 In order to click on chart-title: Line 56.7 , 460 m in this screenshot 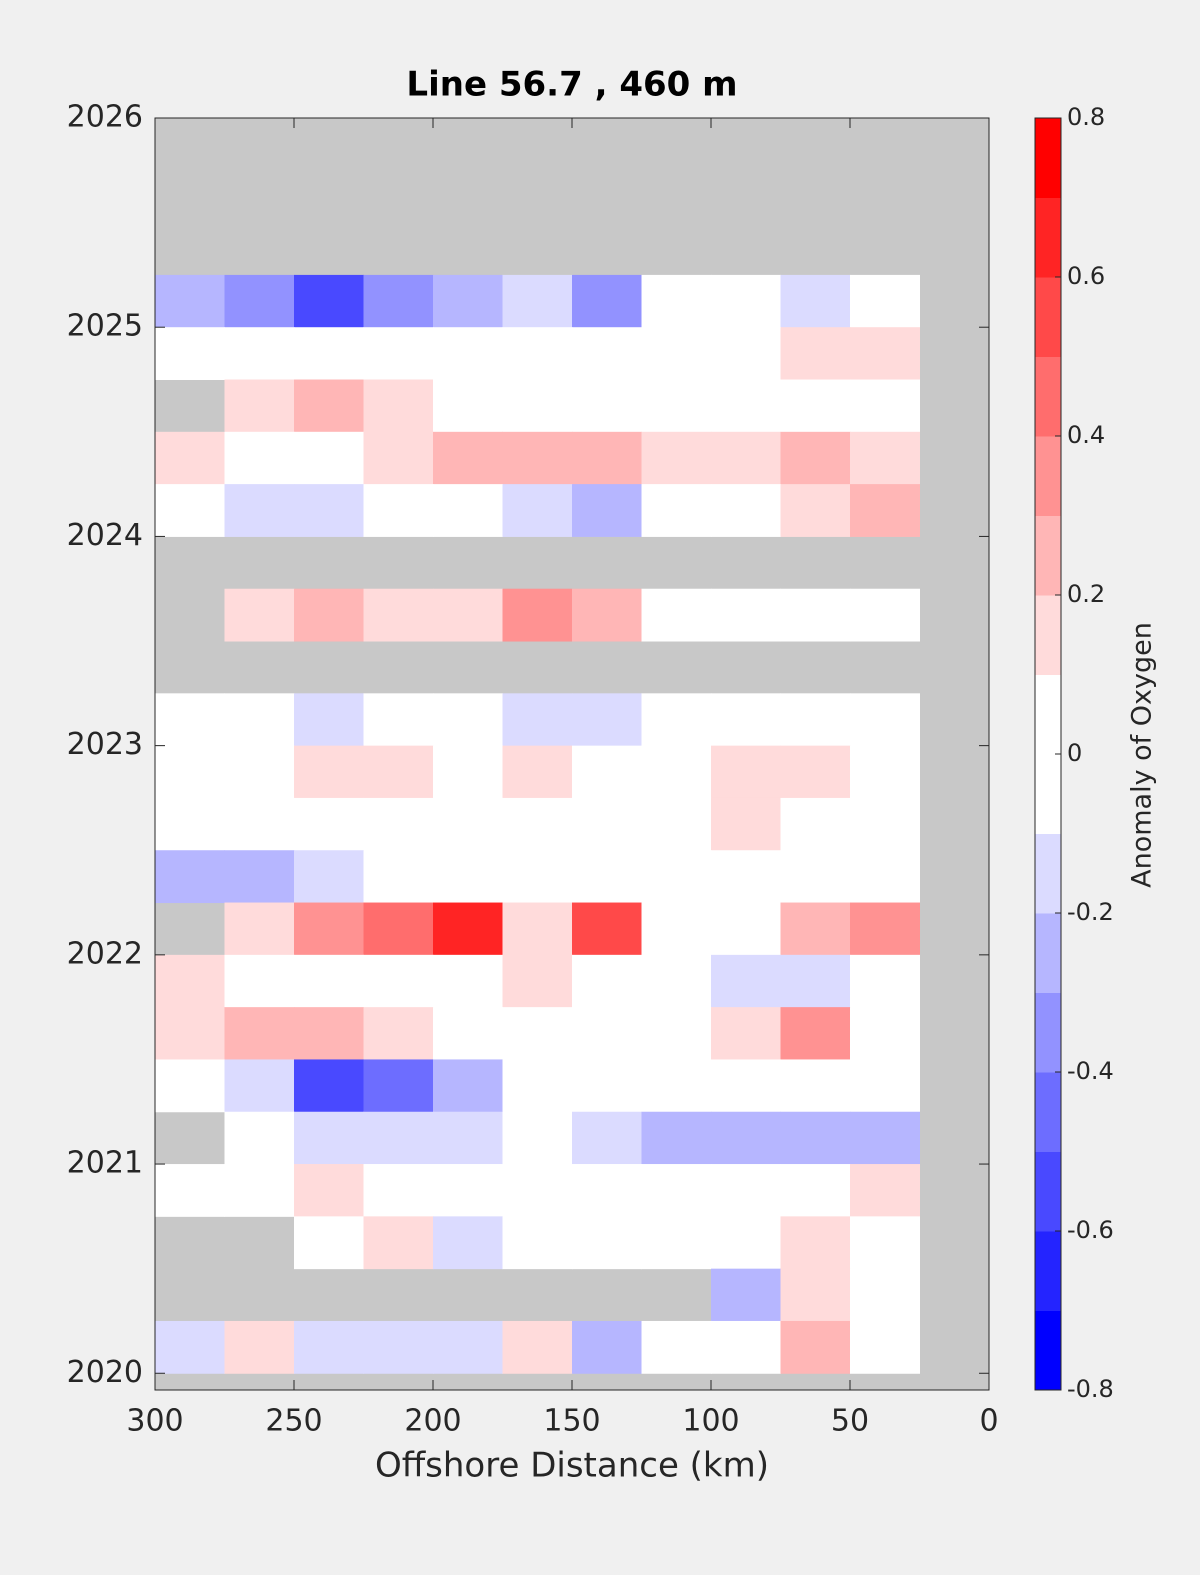, I will do `click(571, 85)`.